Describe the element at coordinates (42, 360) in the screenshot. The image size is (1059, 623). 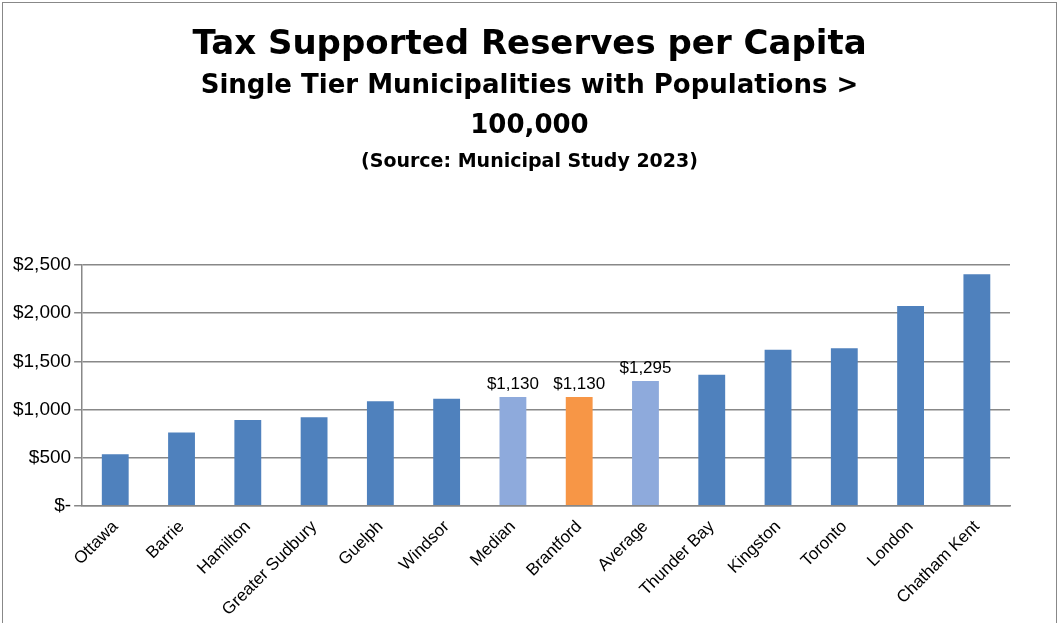
I see `y-tick-label: $1,500` at that location.